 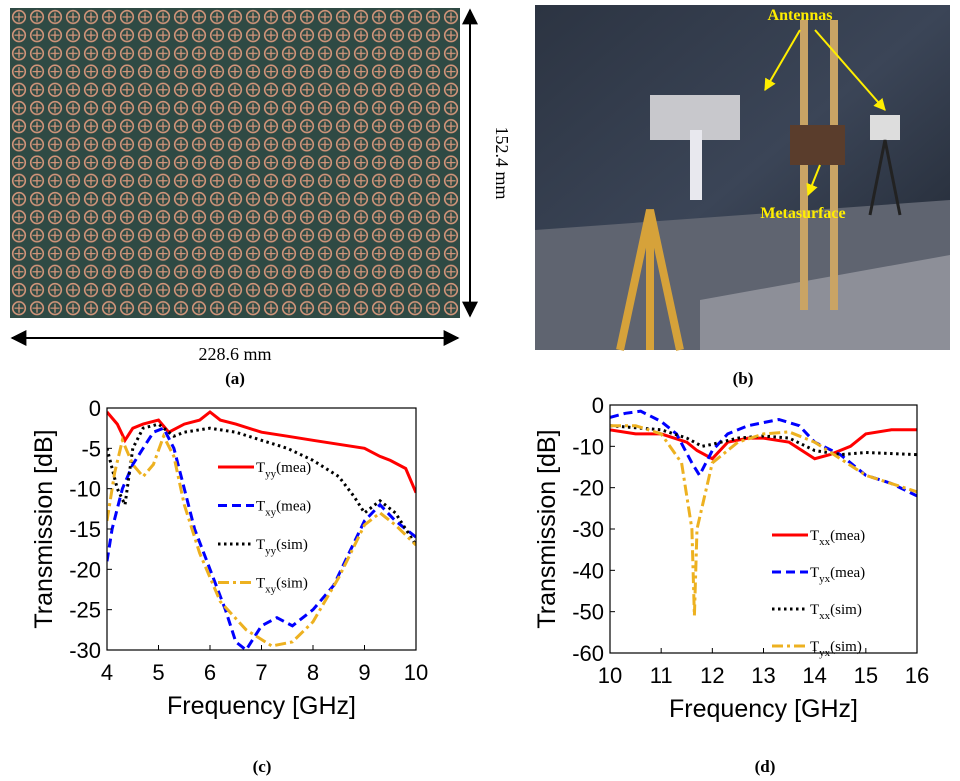 I want to click on legend-entry: Tyy(mea), so click(x=283, y=470).